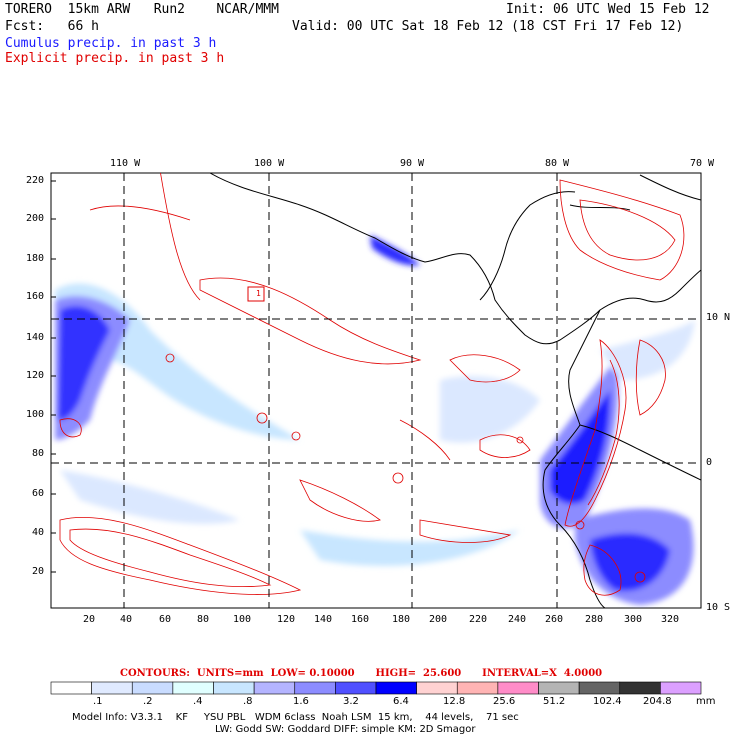 This screenshot has height=740, width=740. What do you see at coordinates (148, 701) in the screenshot?
I see `color-bar-label: .2` at bounding box center [148, 701].